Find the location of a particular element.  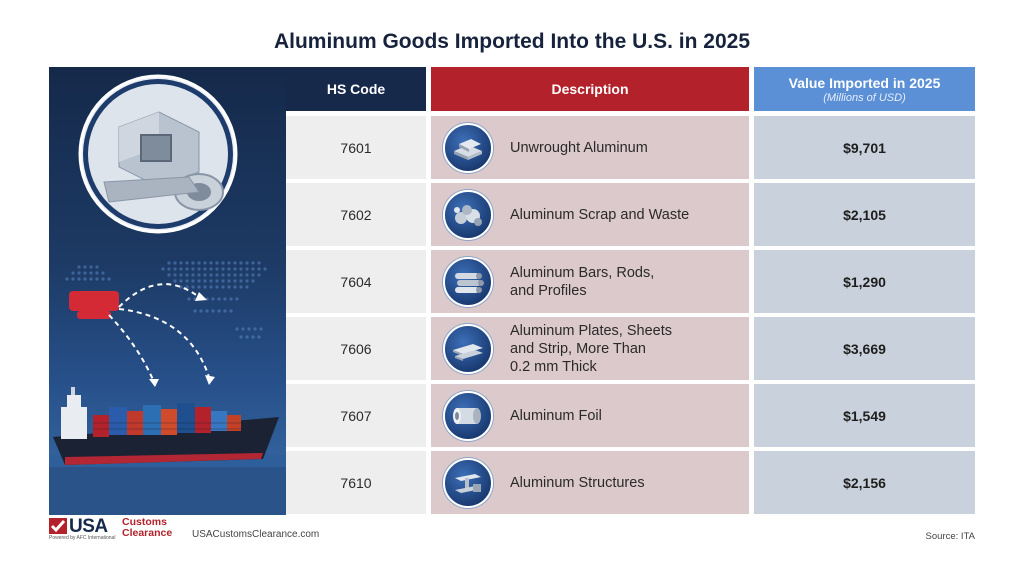

table-row-value: $3,669 is located at coordinates (864, 348).